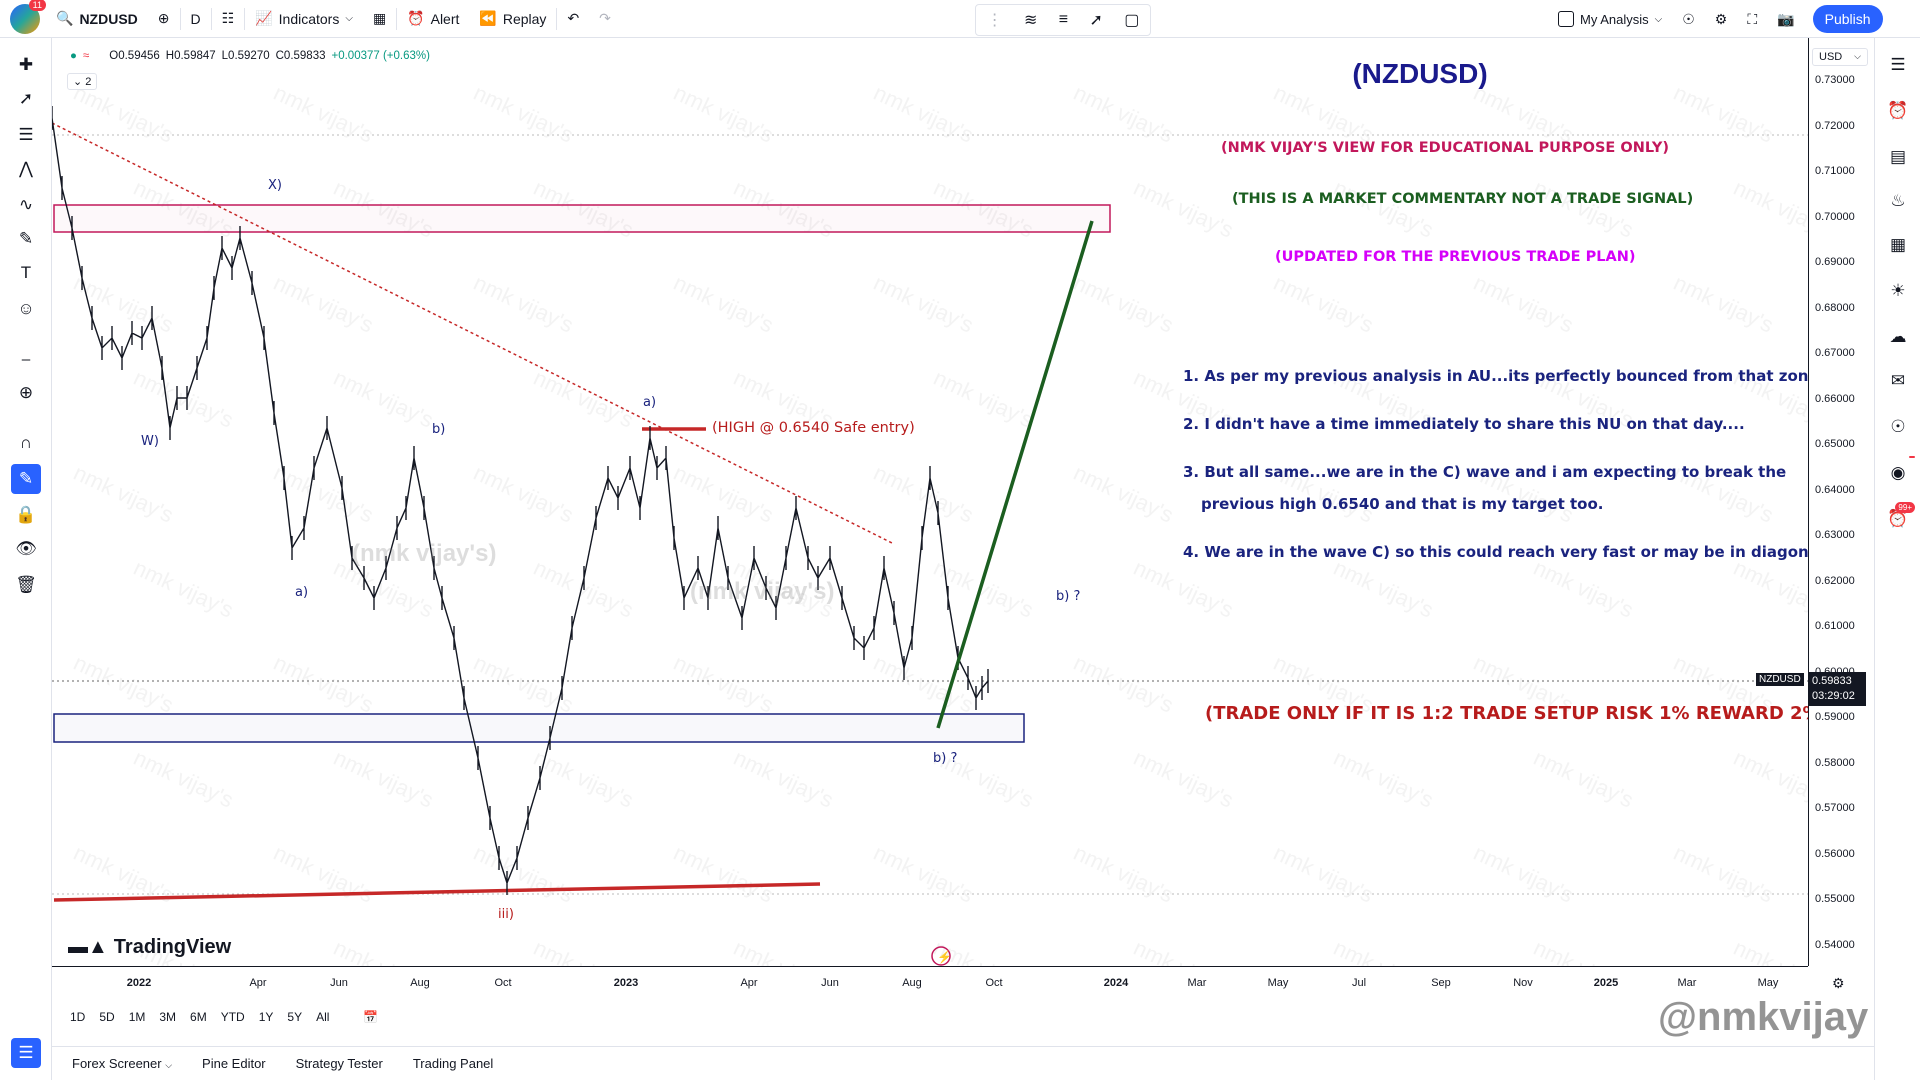 This screenshot has width=1920, height=1080. I want to click on interval-button: D, so click(196, 19).